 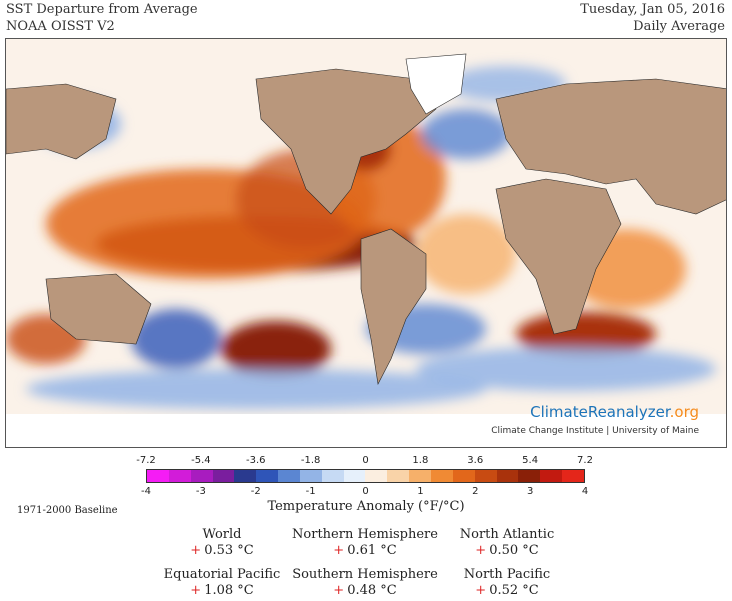 What do you see at coordinates (365, 460) in the screenshot?
I see `fahrenheit-tick-label: 0` at bounding box center [365, 460].